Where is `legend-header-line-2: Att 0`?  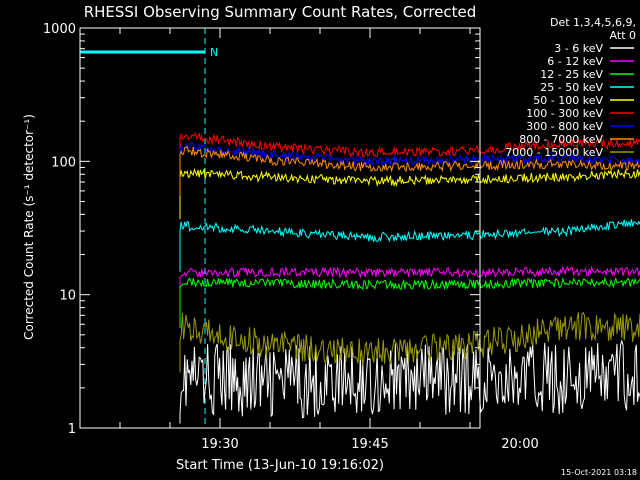
legend-header-line-2: Att 0 is located at coordinates (623, 35).